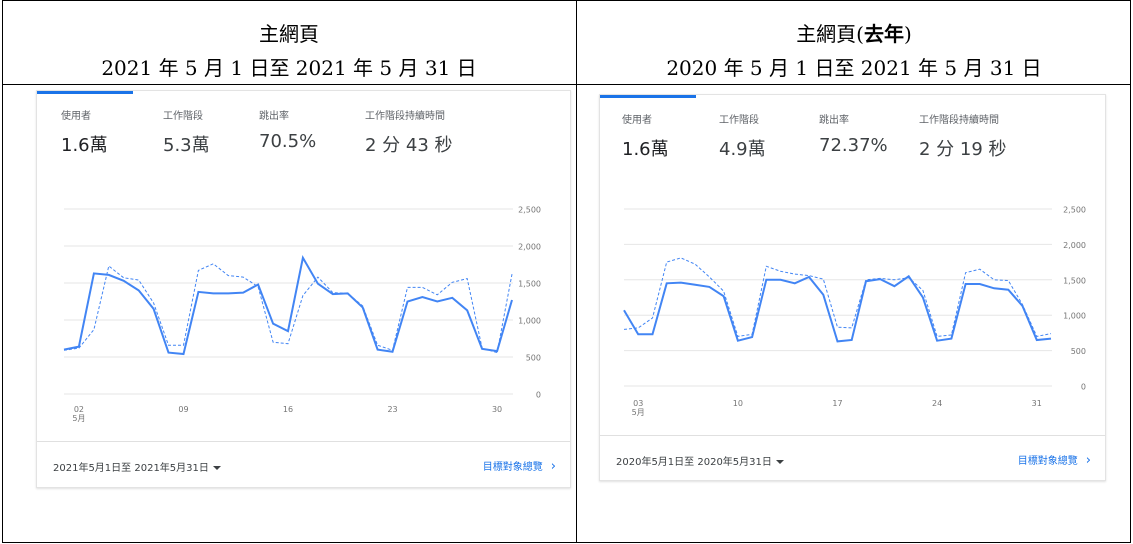 This screenshot has height=544, width=1133. What do you see at coordinates (1037, 403) in the screenshot?
I see `x-tick-label: 31` at bounding box center [1037, 403].